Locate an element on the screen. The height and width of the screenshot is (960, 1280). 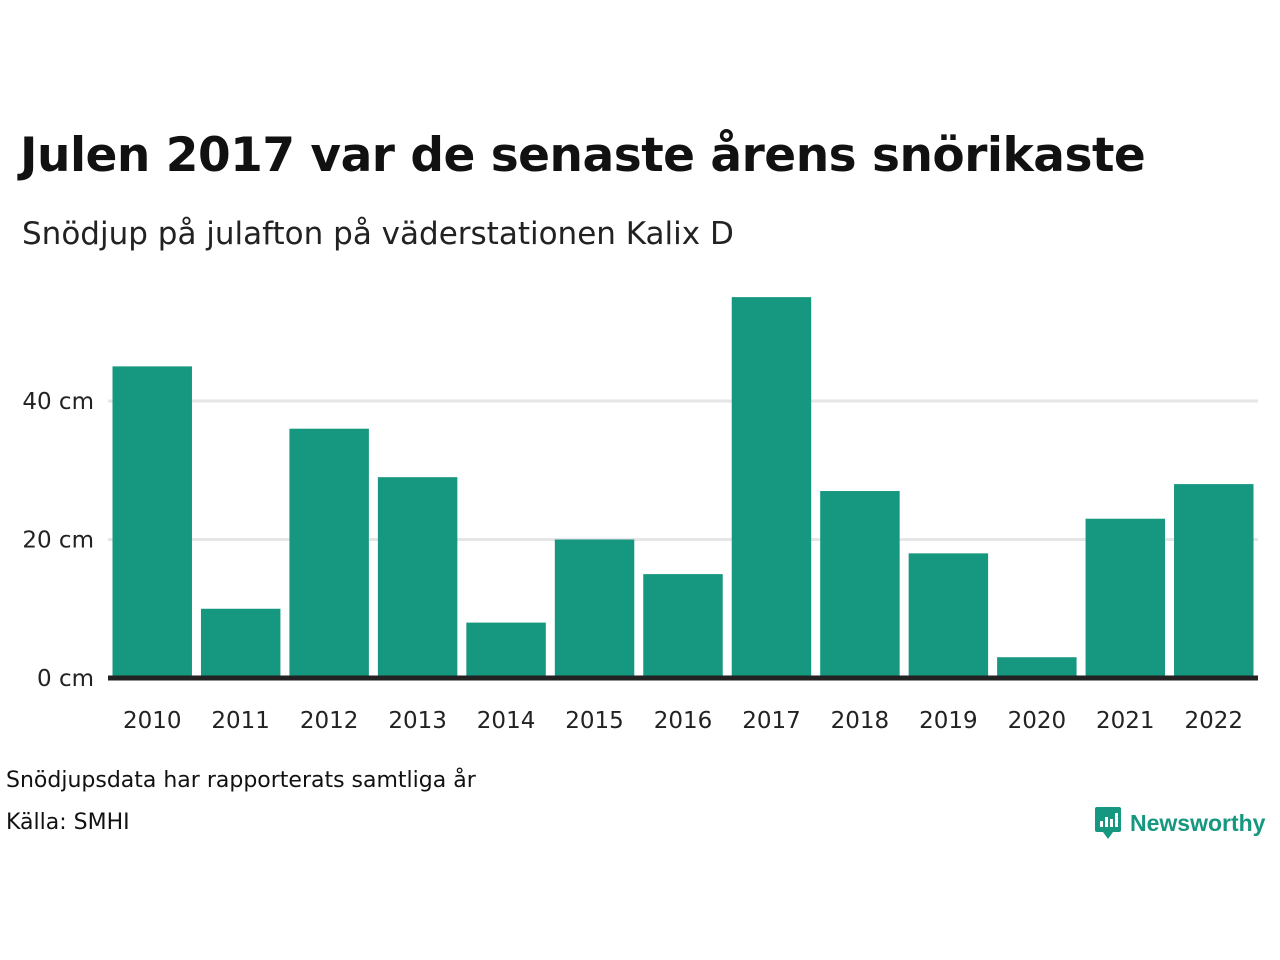
bar-2022 is located at coordinates (1214, 581).